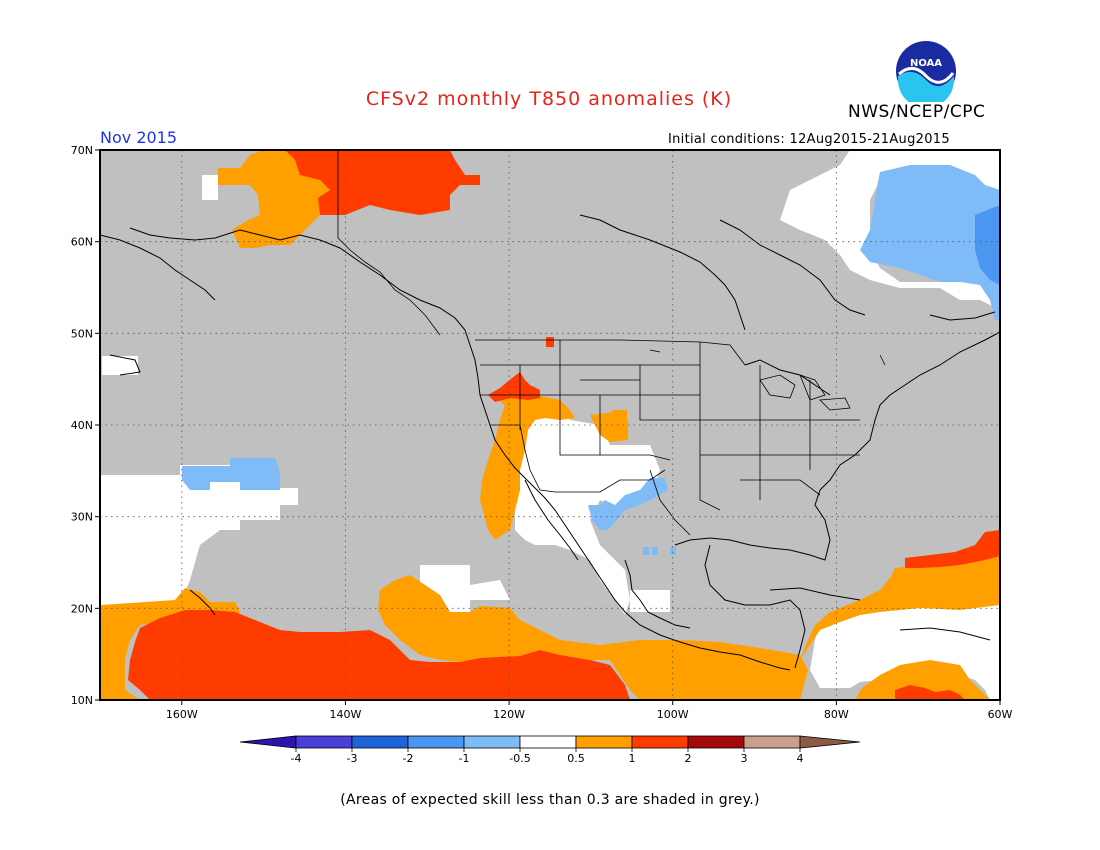  What do you see at coordinates (744, 758) in the screenshot?
I see `legend-tick-label: 3` at bounding box center [744, 758].